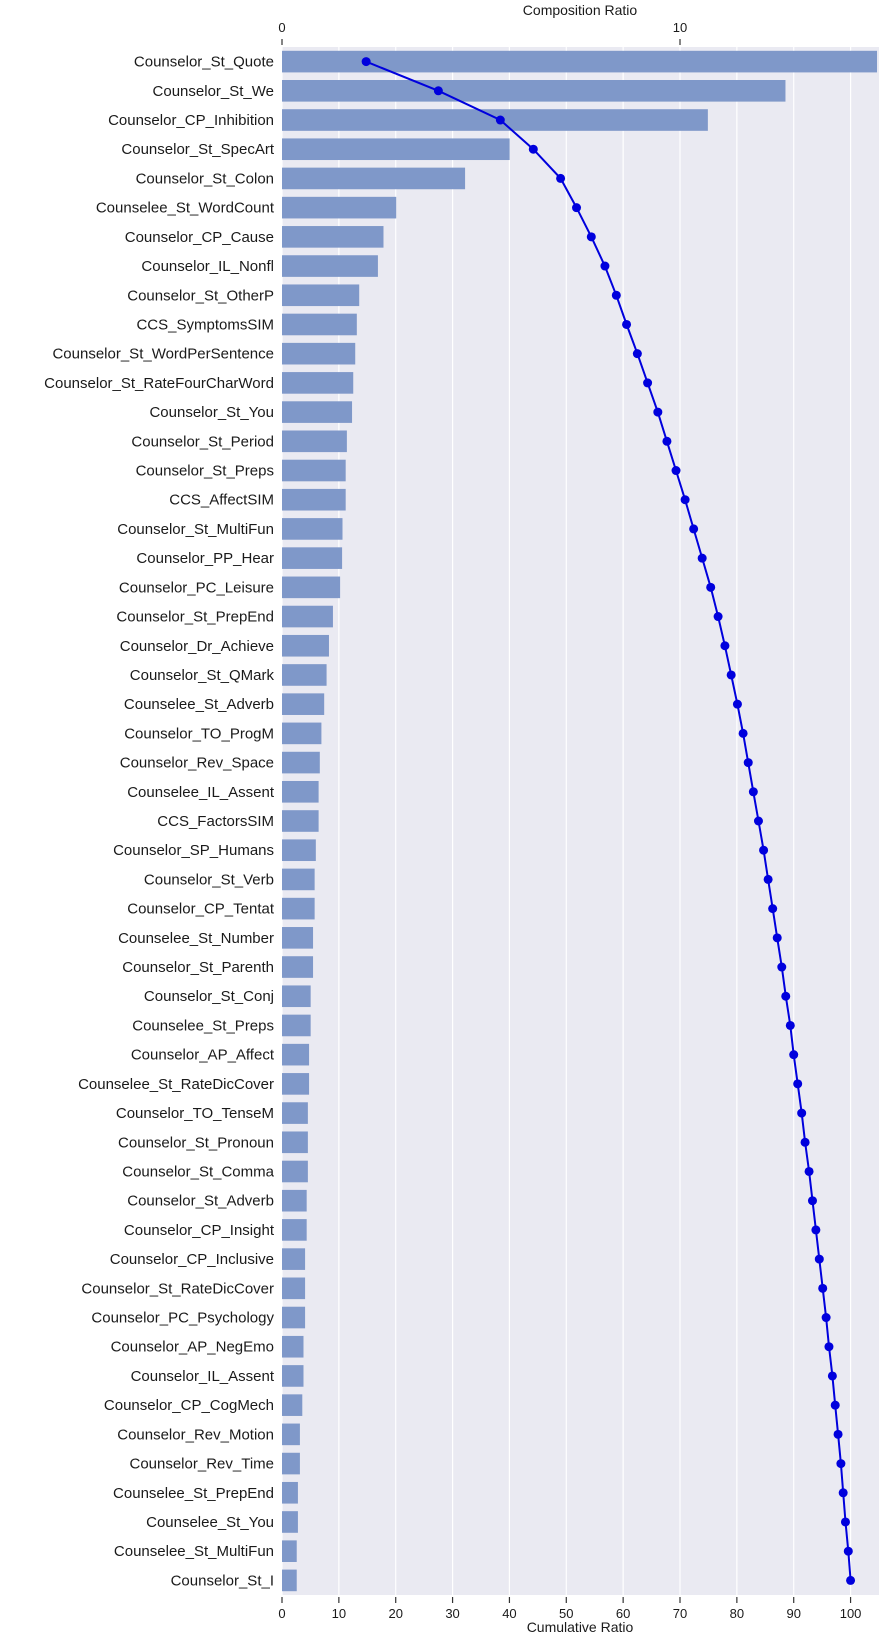 The height and width of the screenshot is (1637, 884). What do you see at coordinates (192, 1259) in the screenshot?
I see `category-label: Counselor_CP_Inclusive` at bounding box center [192, 1259].